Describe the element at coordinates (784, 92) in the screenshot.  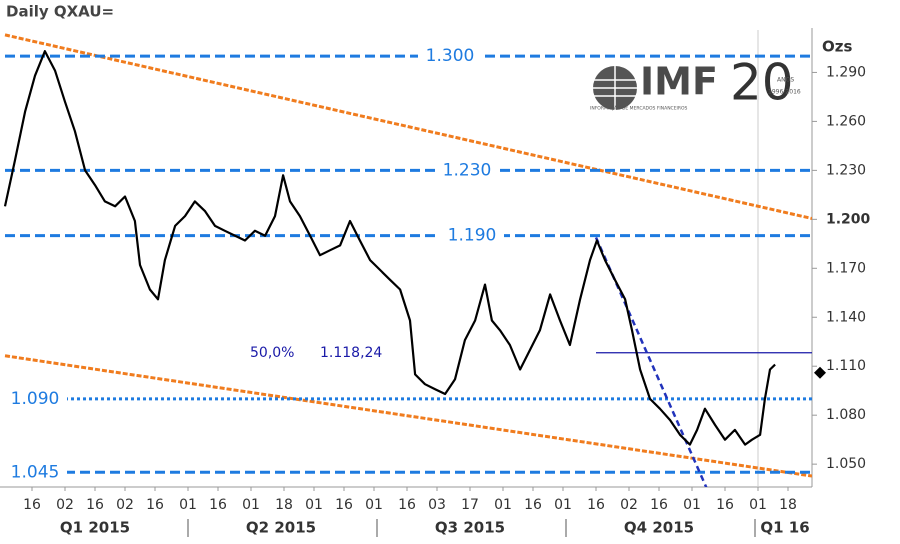
I see `logo-period: 1996-2016` at that location.